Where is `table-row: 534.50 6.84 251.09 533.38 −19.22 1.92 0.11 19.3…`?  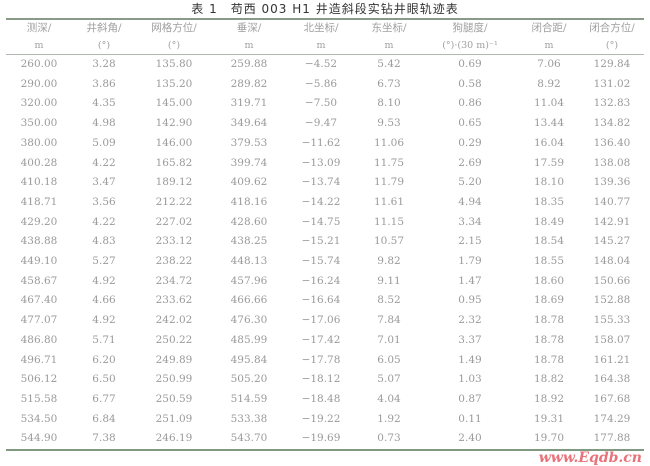 table-row: 534.50 6.84 251.09 533.38 −19.22 1.92 0.11 19.3… is located at coordinates (325, 420).